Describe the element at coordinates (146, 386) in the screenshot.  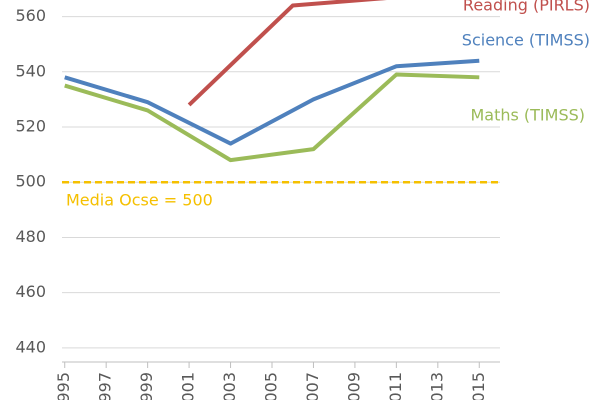
I see `x-tick-label: 1999` at that location.